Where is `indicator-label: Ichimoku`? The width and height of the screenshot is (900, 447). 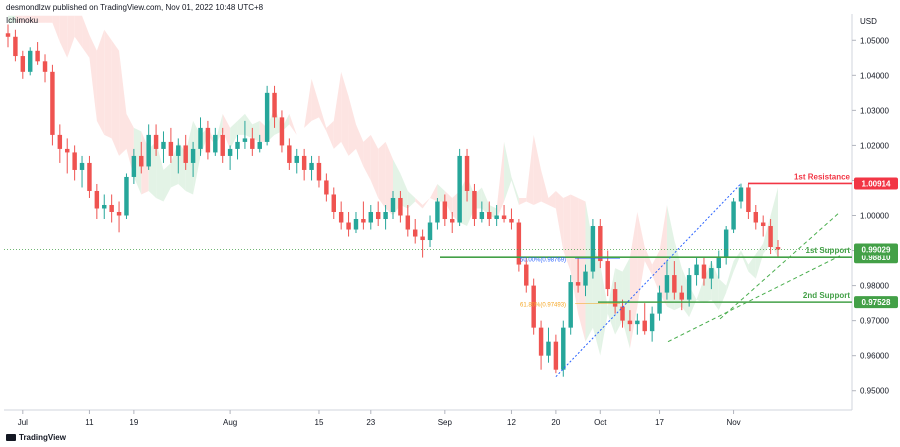
indicator-label: Ichimoku is located at coordinates (22, 20).